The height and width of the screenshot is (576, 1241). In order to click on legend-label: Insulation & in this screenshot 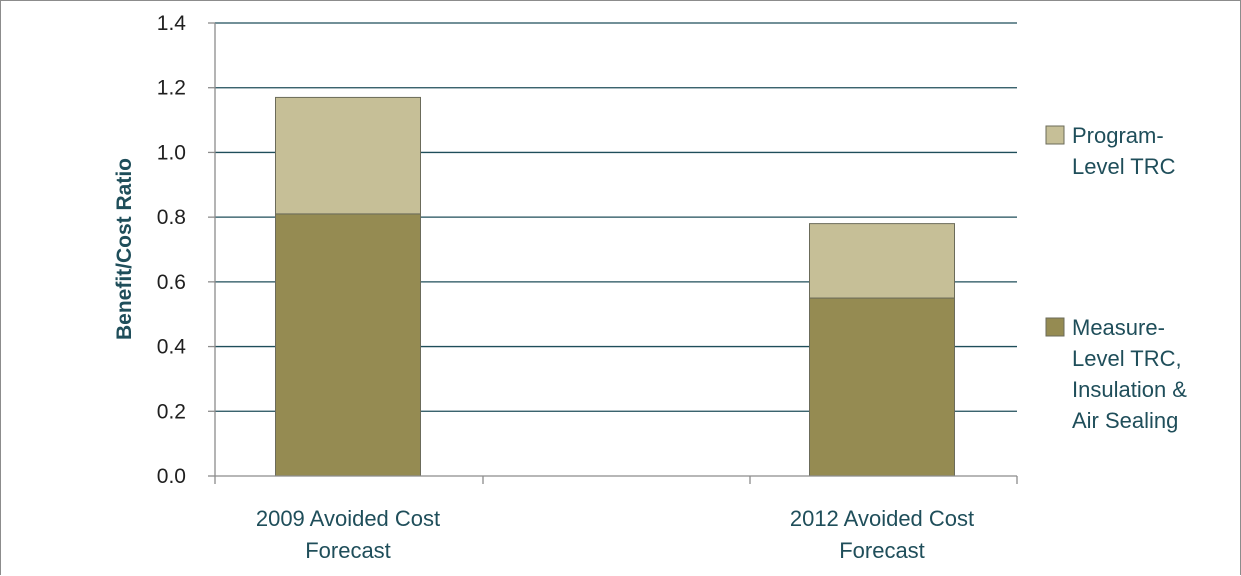, I will do `click(1129, 389)`.